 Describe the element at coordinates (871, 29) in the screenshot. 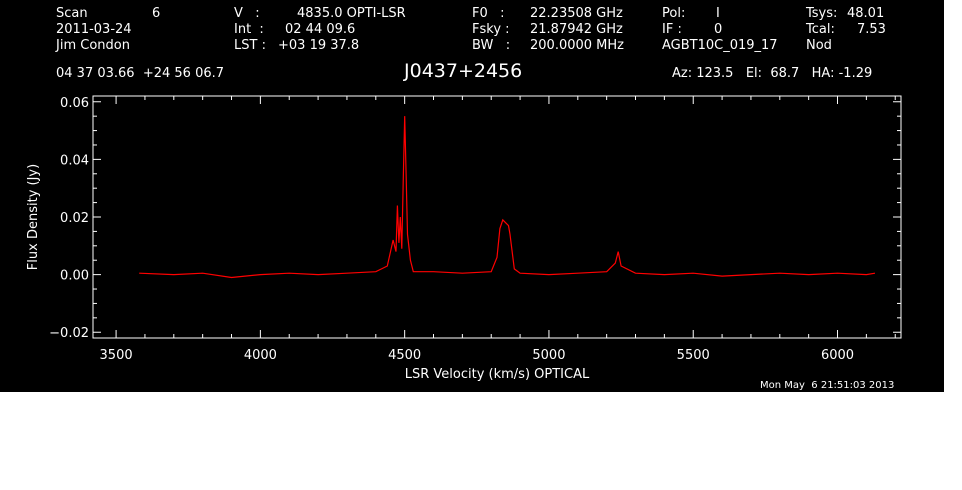

I see `tcal-value: 7.53` at that location.